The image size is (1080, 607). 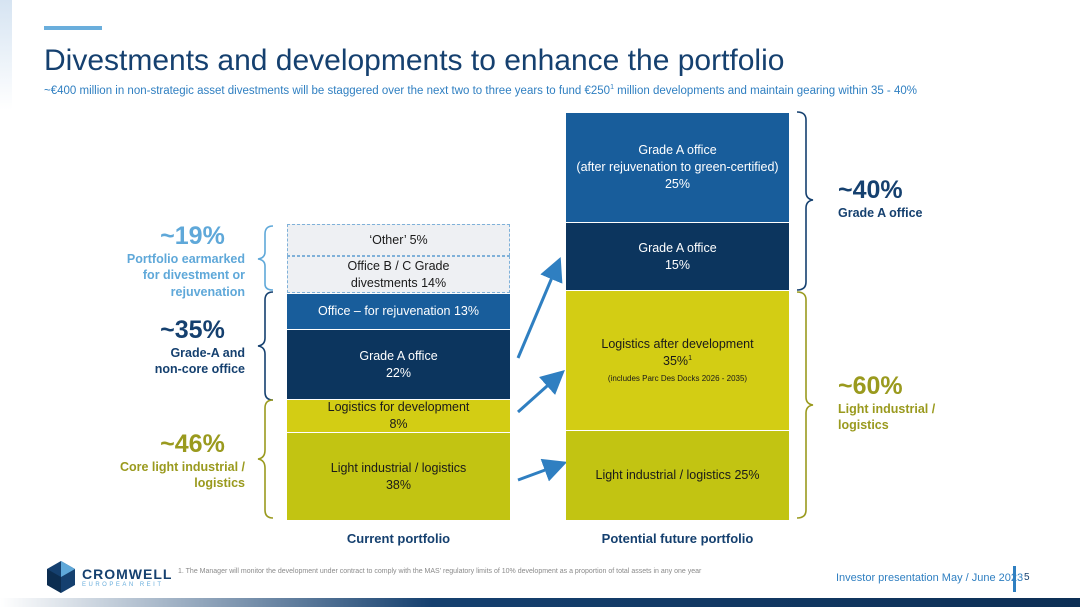 I want to click on cromwell-logo-icon, so click(x=61, y=577).